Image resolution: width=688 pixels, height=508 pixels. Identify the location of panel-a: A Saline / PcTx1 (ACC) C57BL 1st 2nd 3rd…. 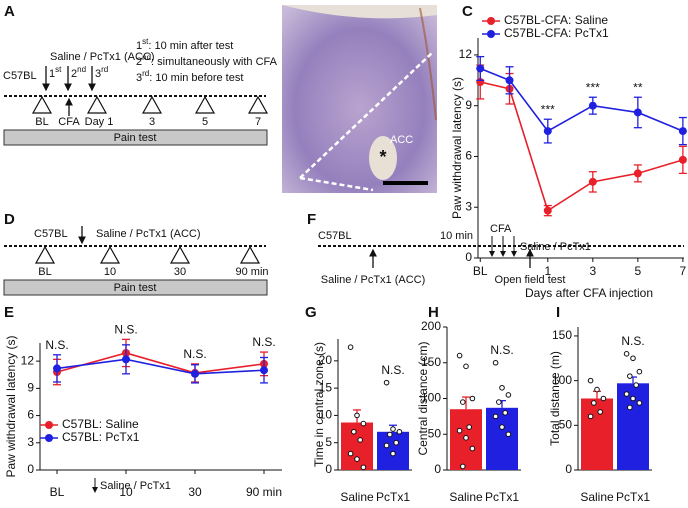
(140, 74).